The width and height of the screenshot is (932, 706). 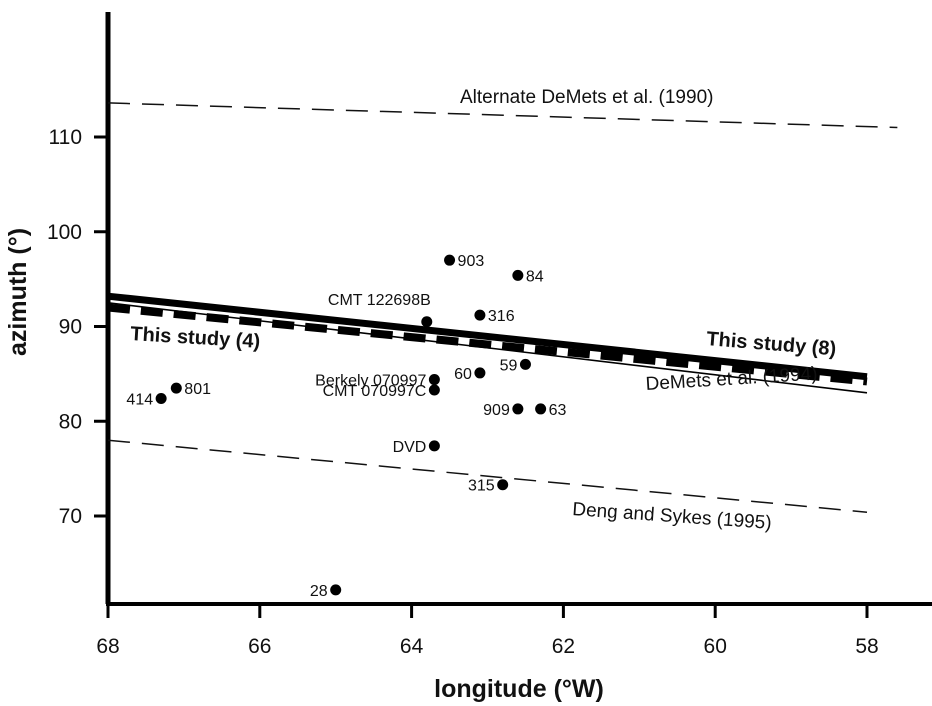 What do you see at coordinates (672, 516) in the screenshot?
I see `line-label: Deng and Sykes (1995)` at bounding box center [672, 516].